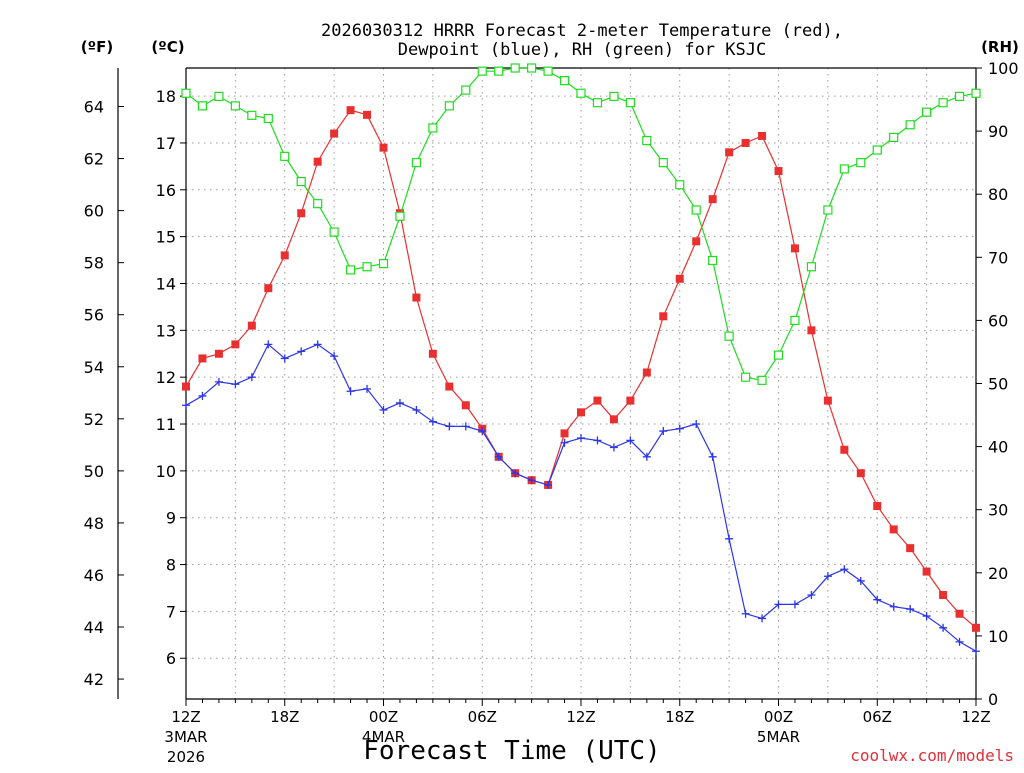 The width and height of the screenshot is (1024, 773). Describe the element at coordinates (998, 257) in the screenshot. I see `rh-tick-label: 70` at that location.